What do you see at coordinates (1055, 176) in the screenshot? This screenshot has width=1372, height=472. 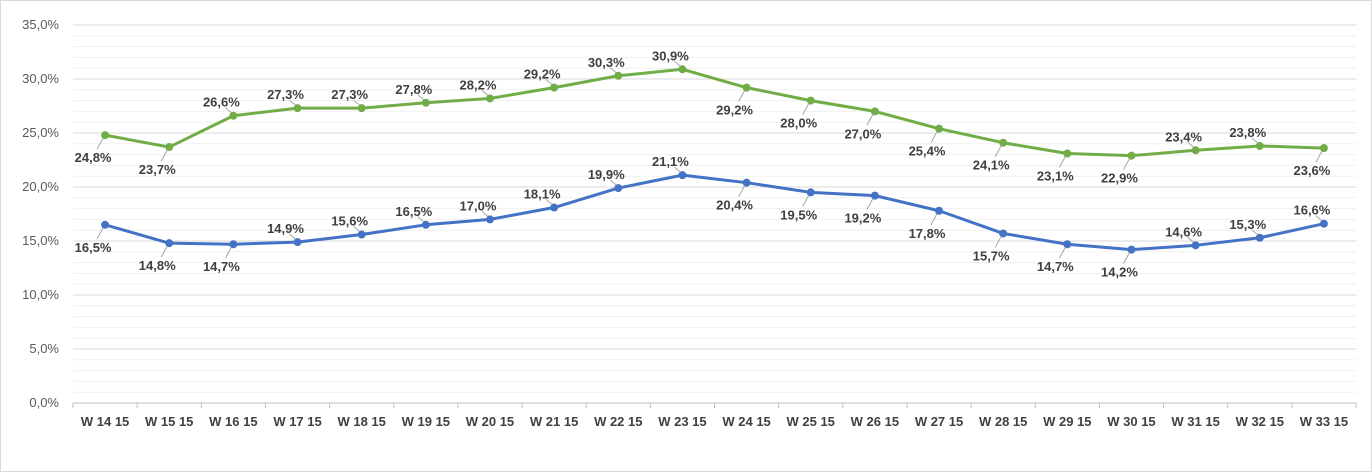 I see `data-label: 23,1%` at bounding box center [1055, 176].